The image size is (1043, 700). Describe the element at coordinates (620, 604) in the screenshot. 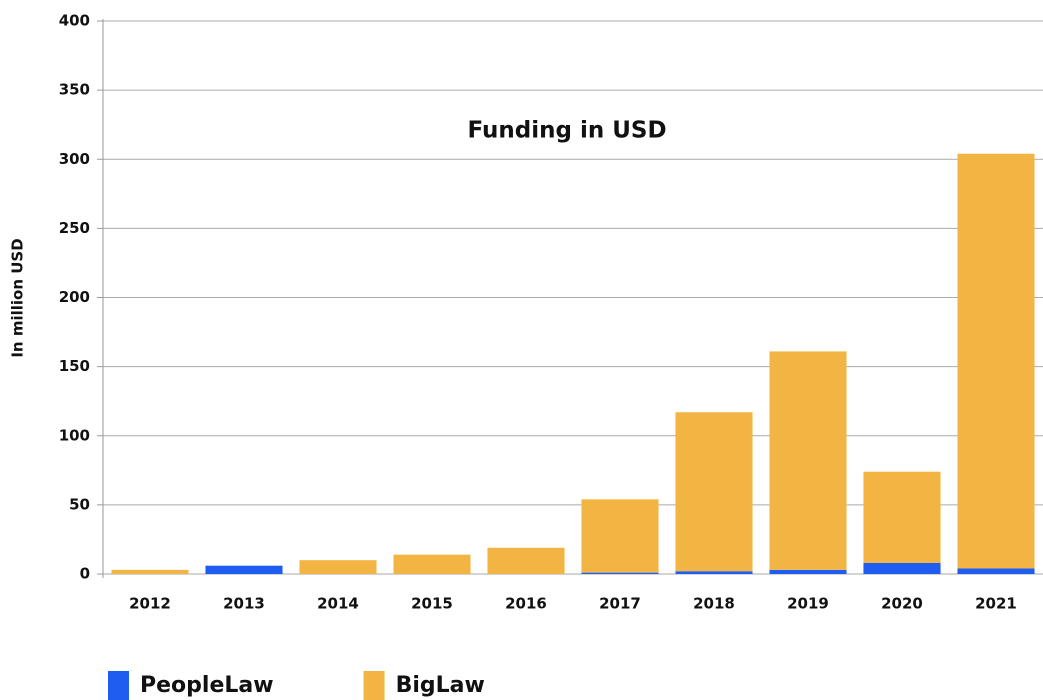

I see `x-tick-label: 2017` at that location.